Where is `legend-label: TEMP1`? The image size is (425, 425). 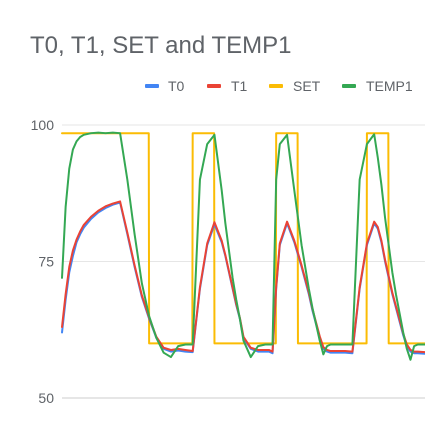
legend-label: TEMP1 is located at coordinates (389, 86).